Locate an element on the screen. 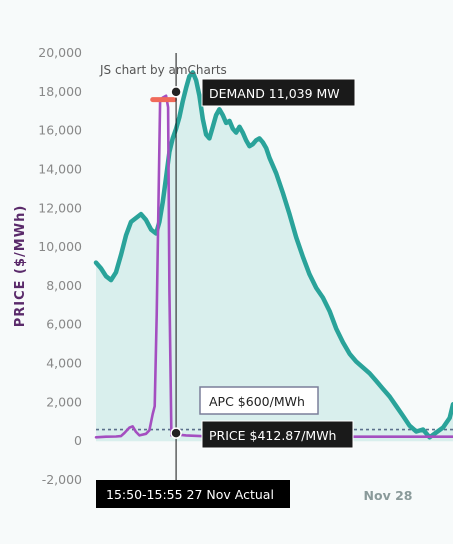 This screenshot has width=453, height=544. cursor-x-label-text: 15:50-15:55 27 Nov Actual is located at coordinates (190, 494).